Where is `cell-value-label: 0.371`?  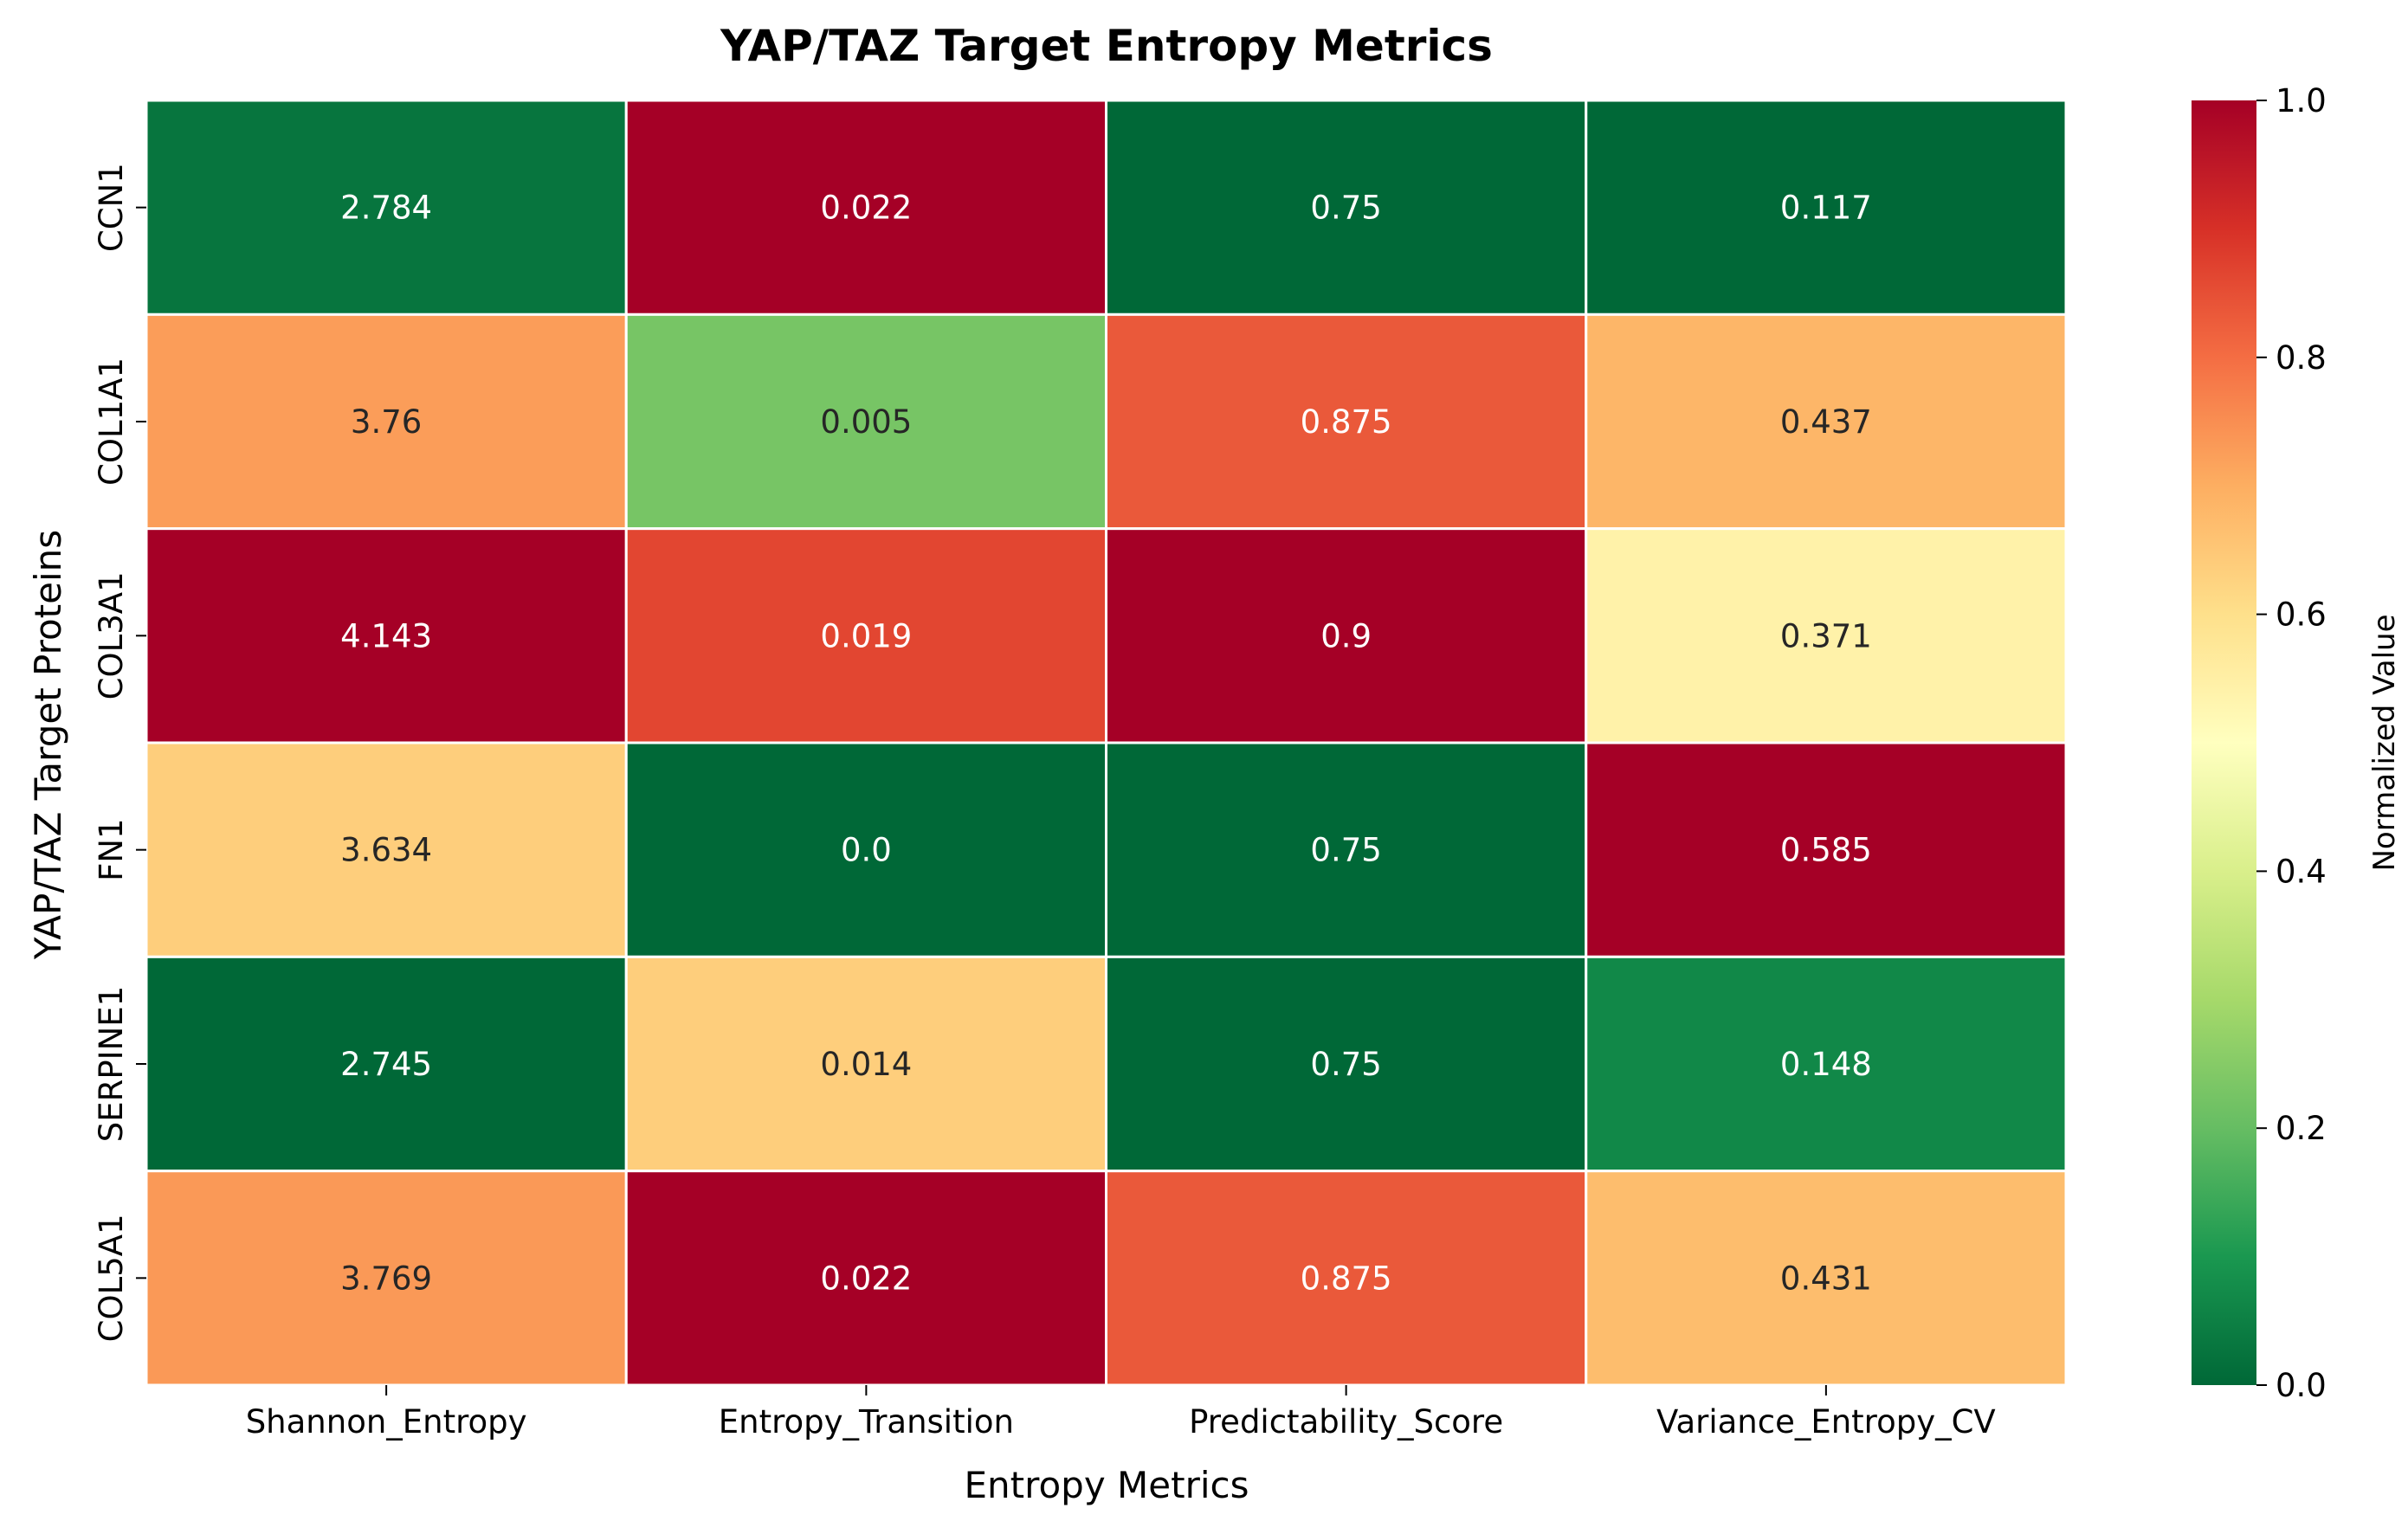
cell-value-label: 0.371 is located at coordinates (1826, 635).